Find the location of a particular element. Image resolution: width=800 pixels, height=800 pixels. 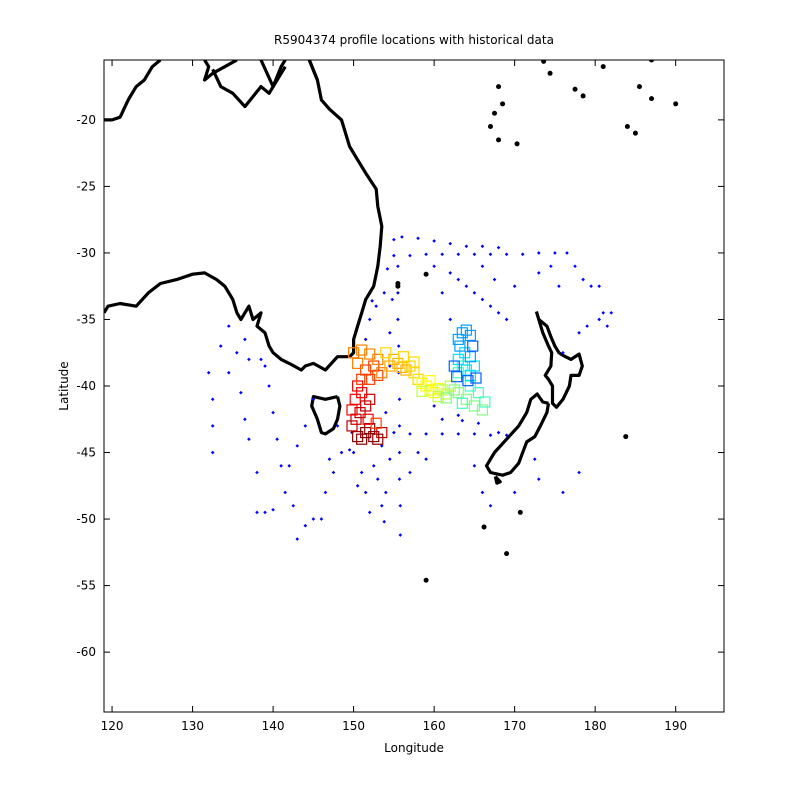

y-tick-label: -25 is located at coordinates (86, 186).